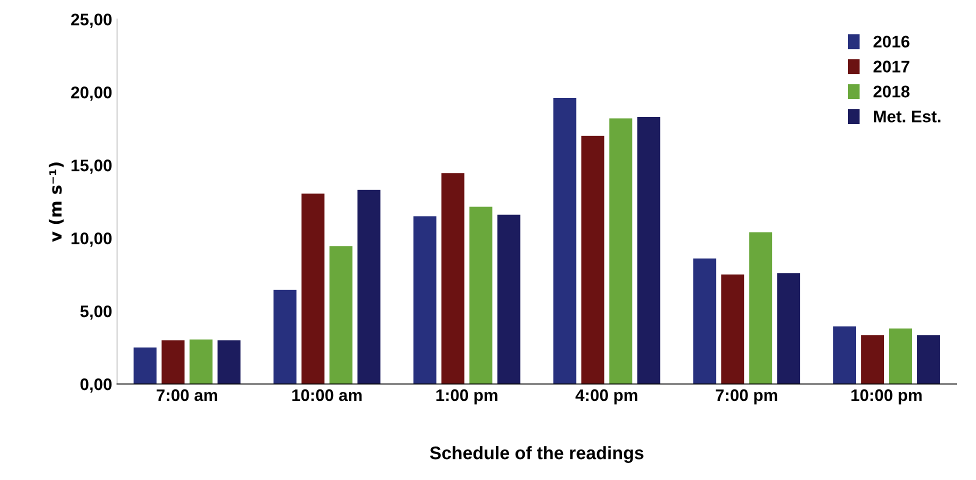 This screenshot has width=976, height=480. I want to click on y-tick-label: 20,00, so click(91, 93).